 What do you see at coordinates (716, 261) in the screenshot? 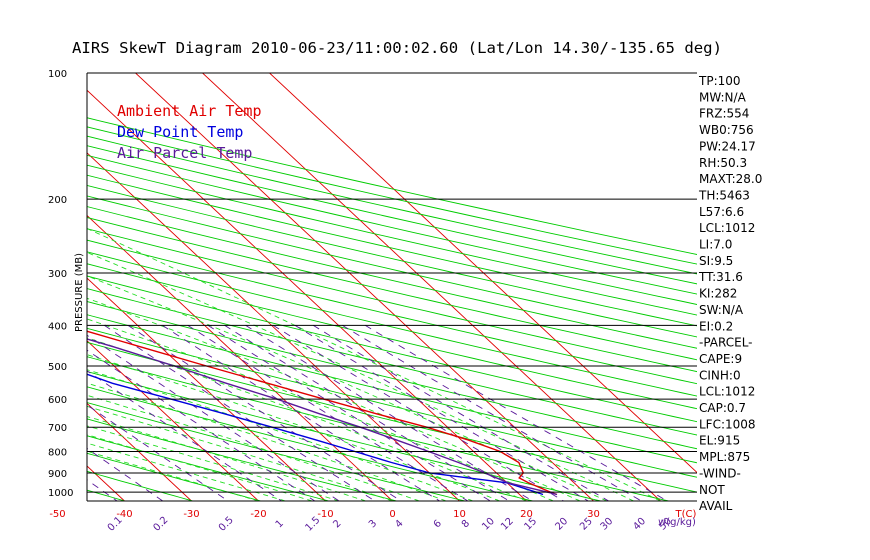
I see `index-entry: SI:9.5` at bounding box center [716, 261].